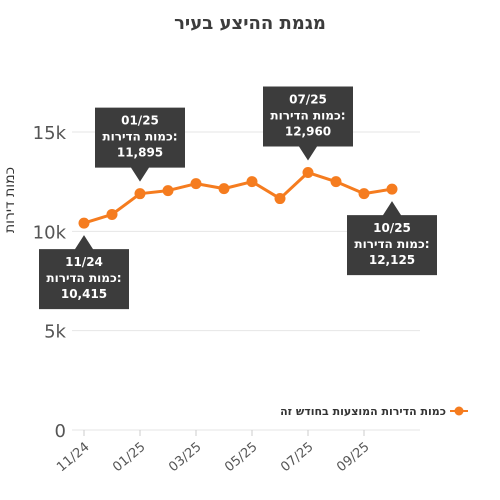  I want to click on x-axis-ticks: 11/24 01/25 03/25 05/25 07/25 09/25, so click(213, 453).